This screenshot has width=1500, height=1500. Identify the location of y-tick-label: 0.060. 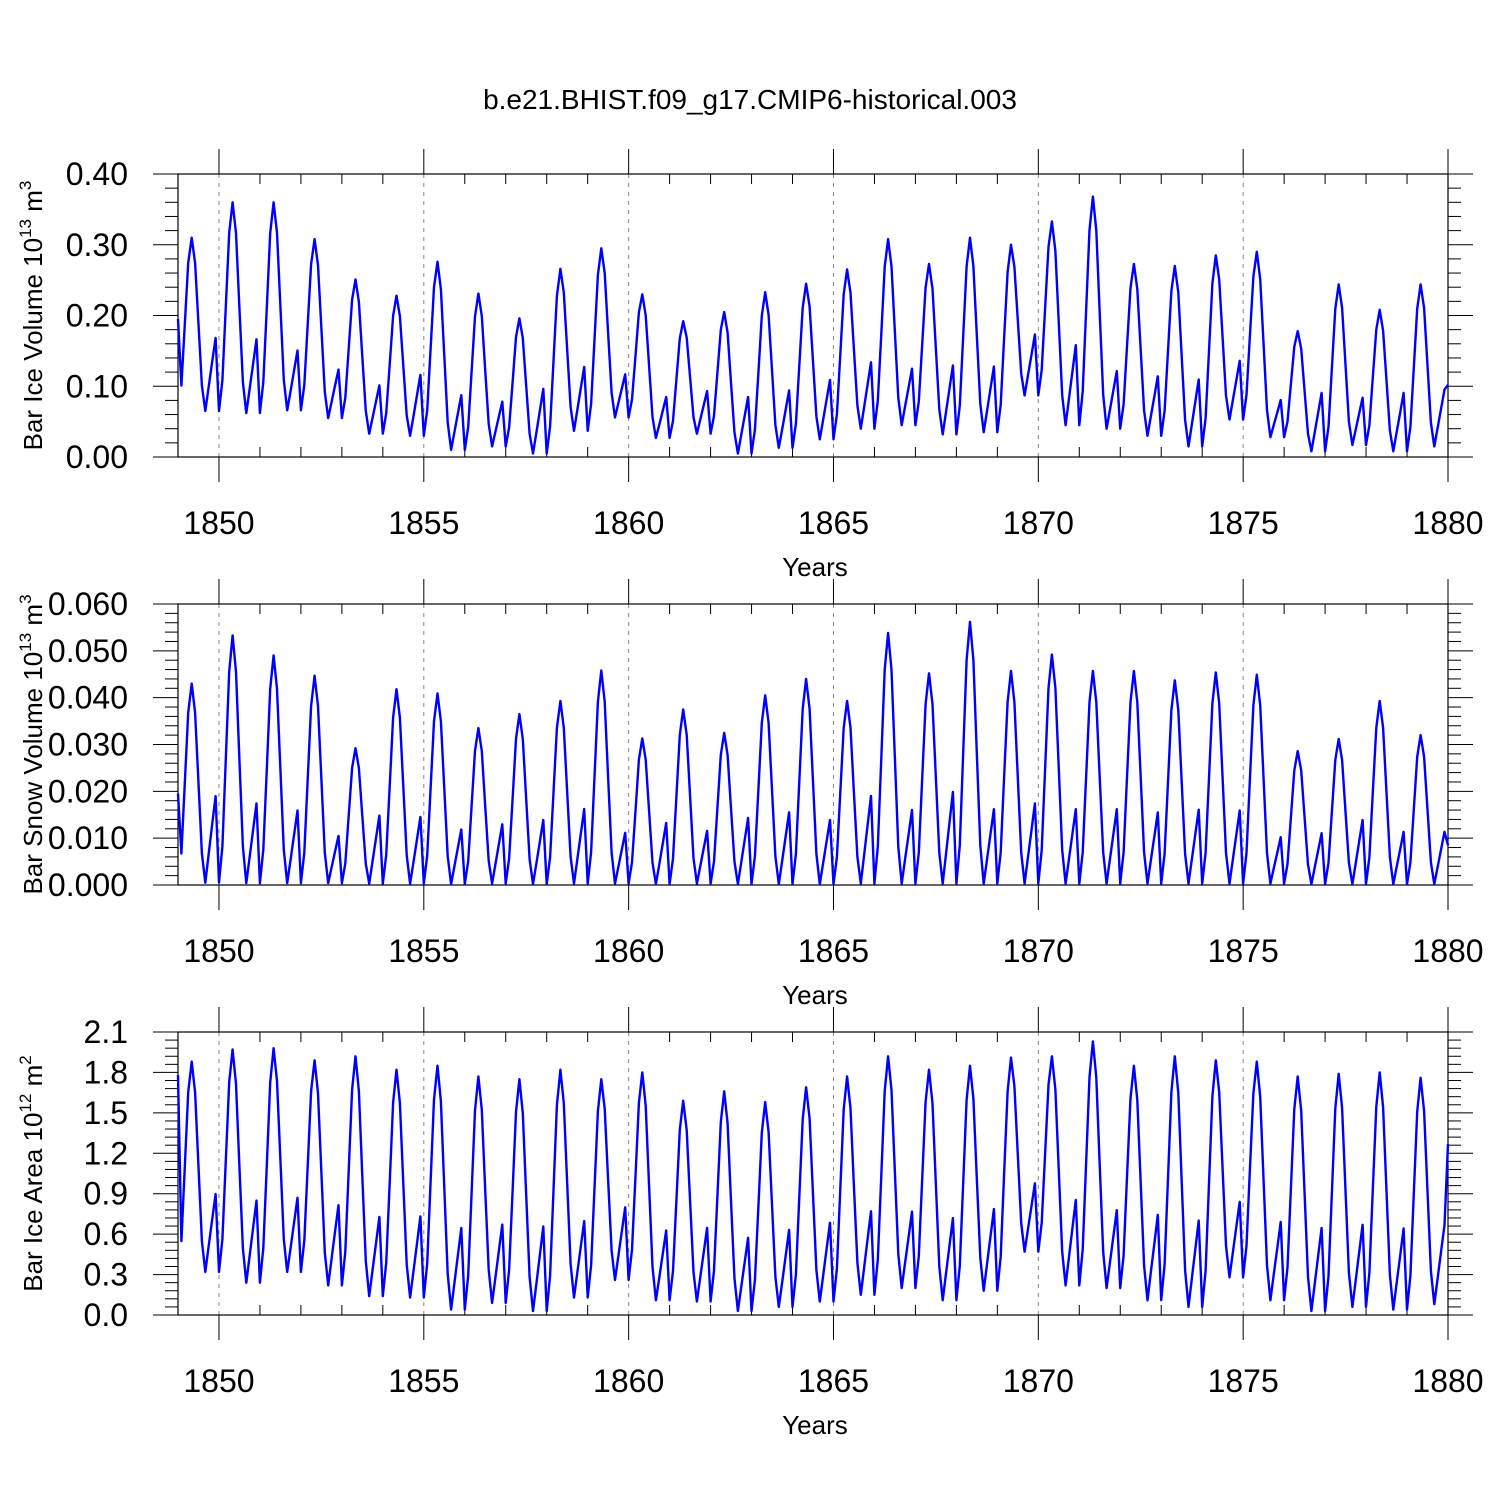
(88, 604).